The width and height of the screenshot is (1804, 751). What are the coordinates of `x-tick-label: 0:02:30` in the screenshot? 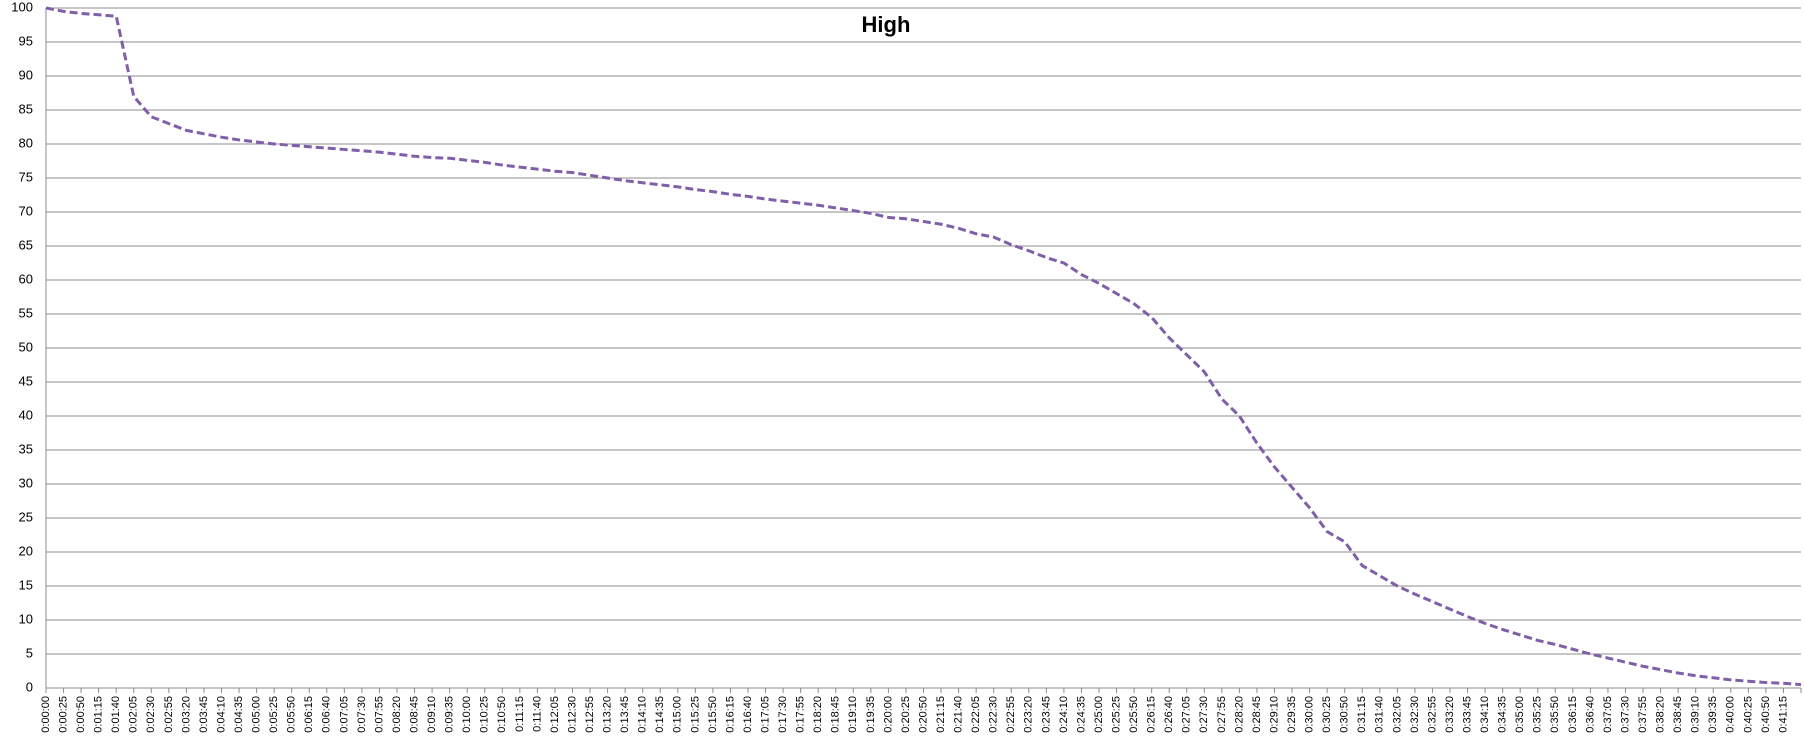 It's located at (151, 714).